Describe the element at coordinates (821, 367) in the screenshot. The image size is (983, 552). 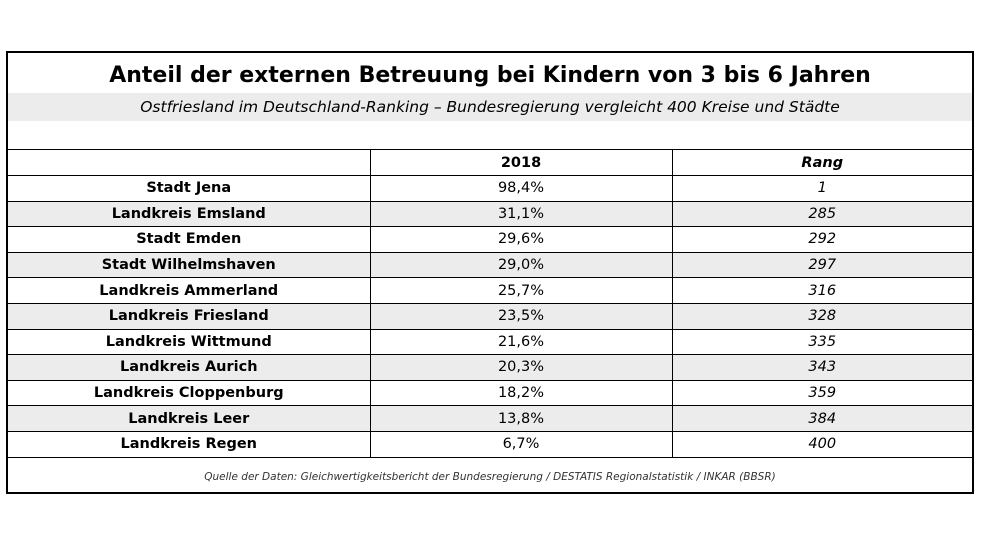
I see `rank-cell: 343` at that location.